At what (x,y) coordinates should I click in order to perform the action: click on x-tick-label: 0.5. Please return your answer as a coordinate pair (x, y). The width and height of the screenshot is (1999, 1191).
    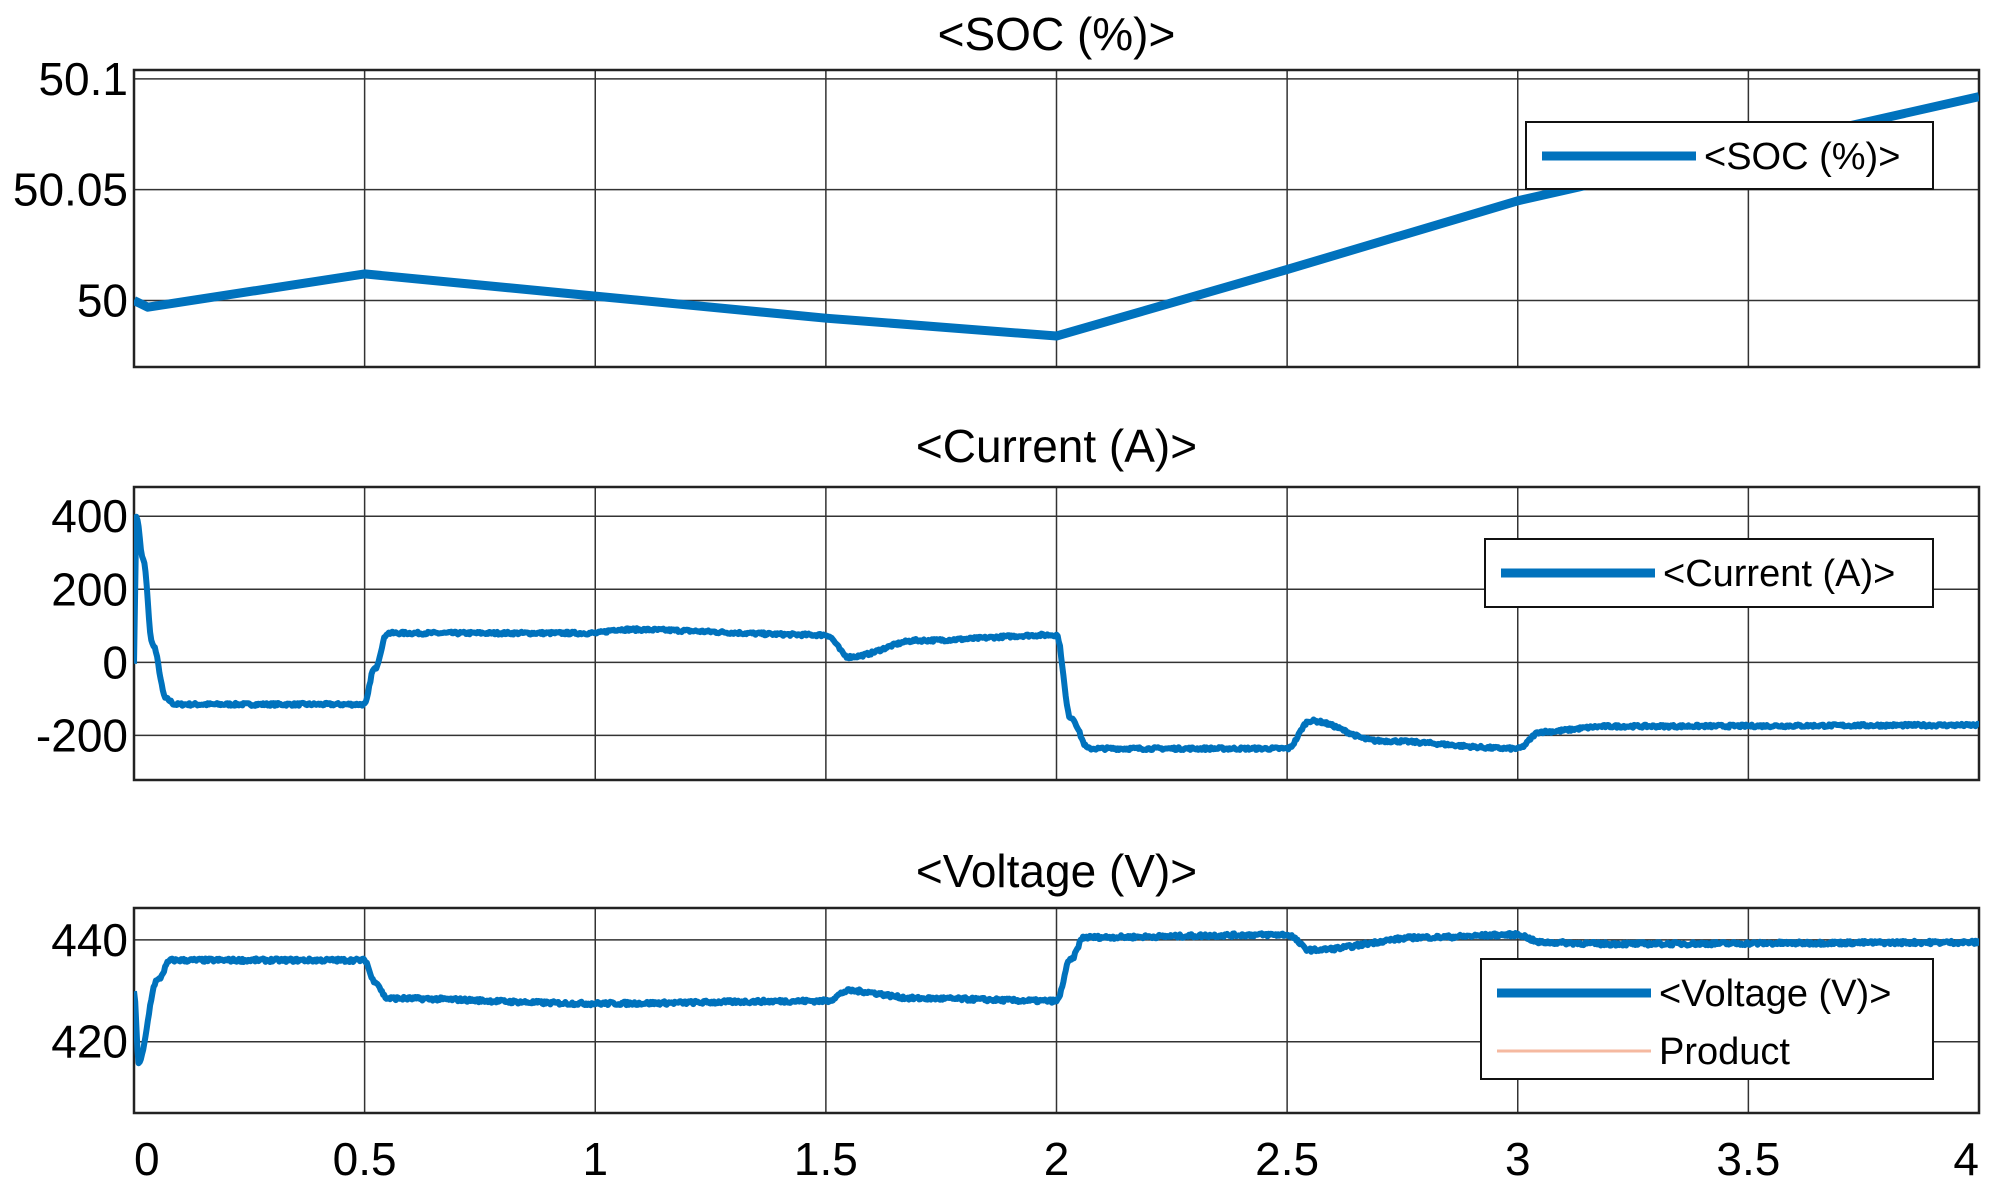
    Looking at the image, I should click on (365, 1159).